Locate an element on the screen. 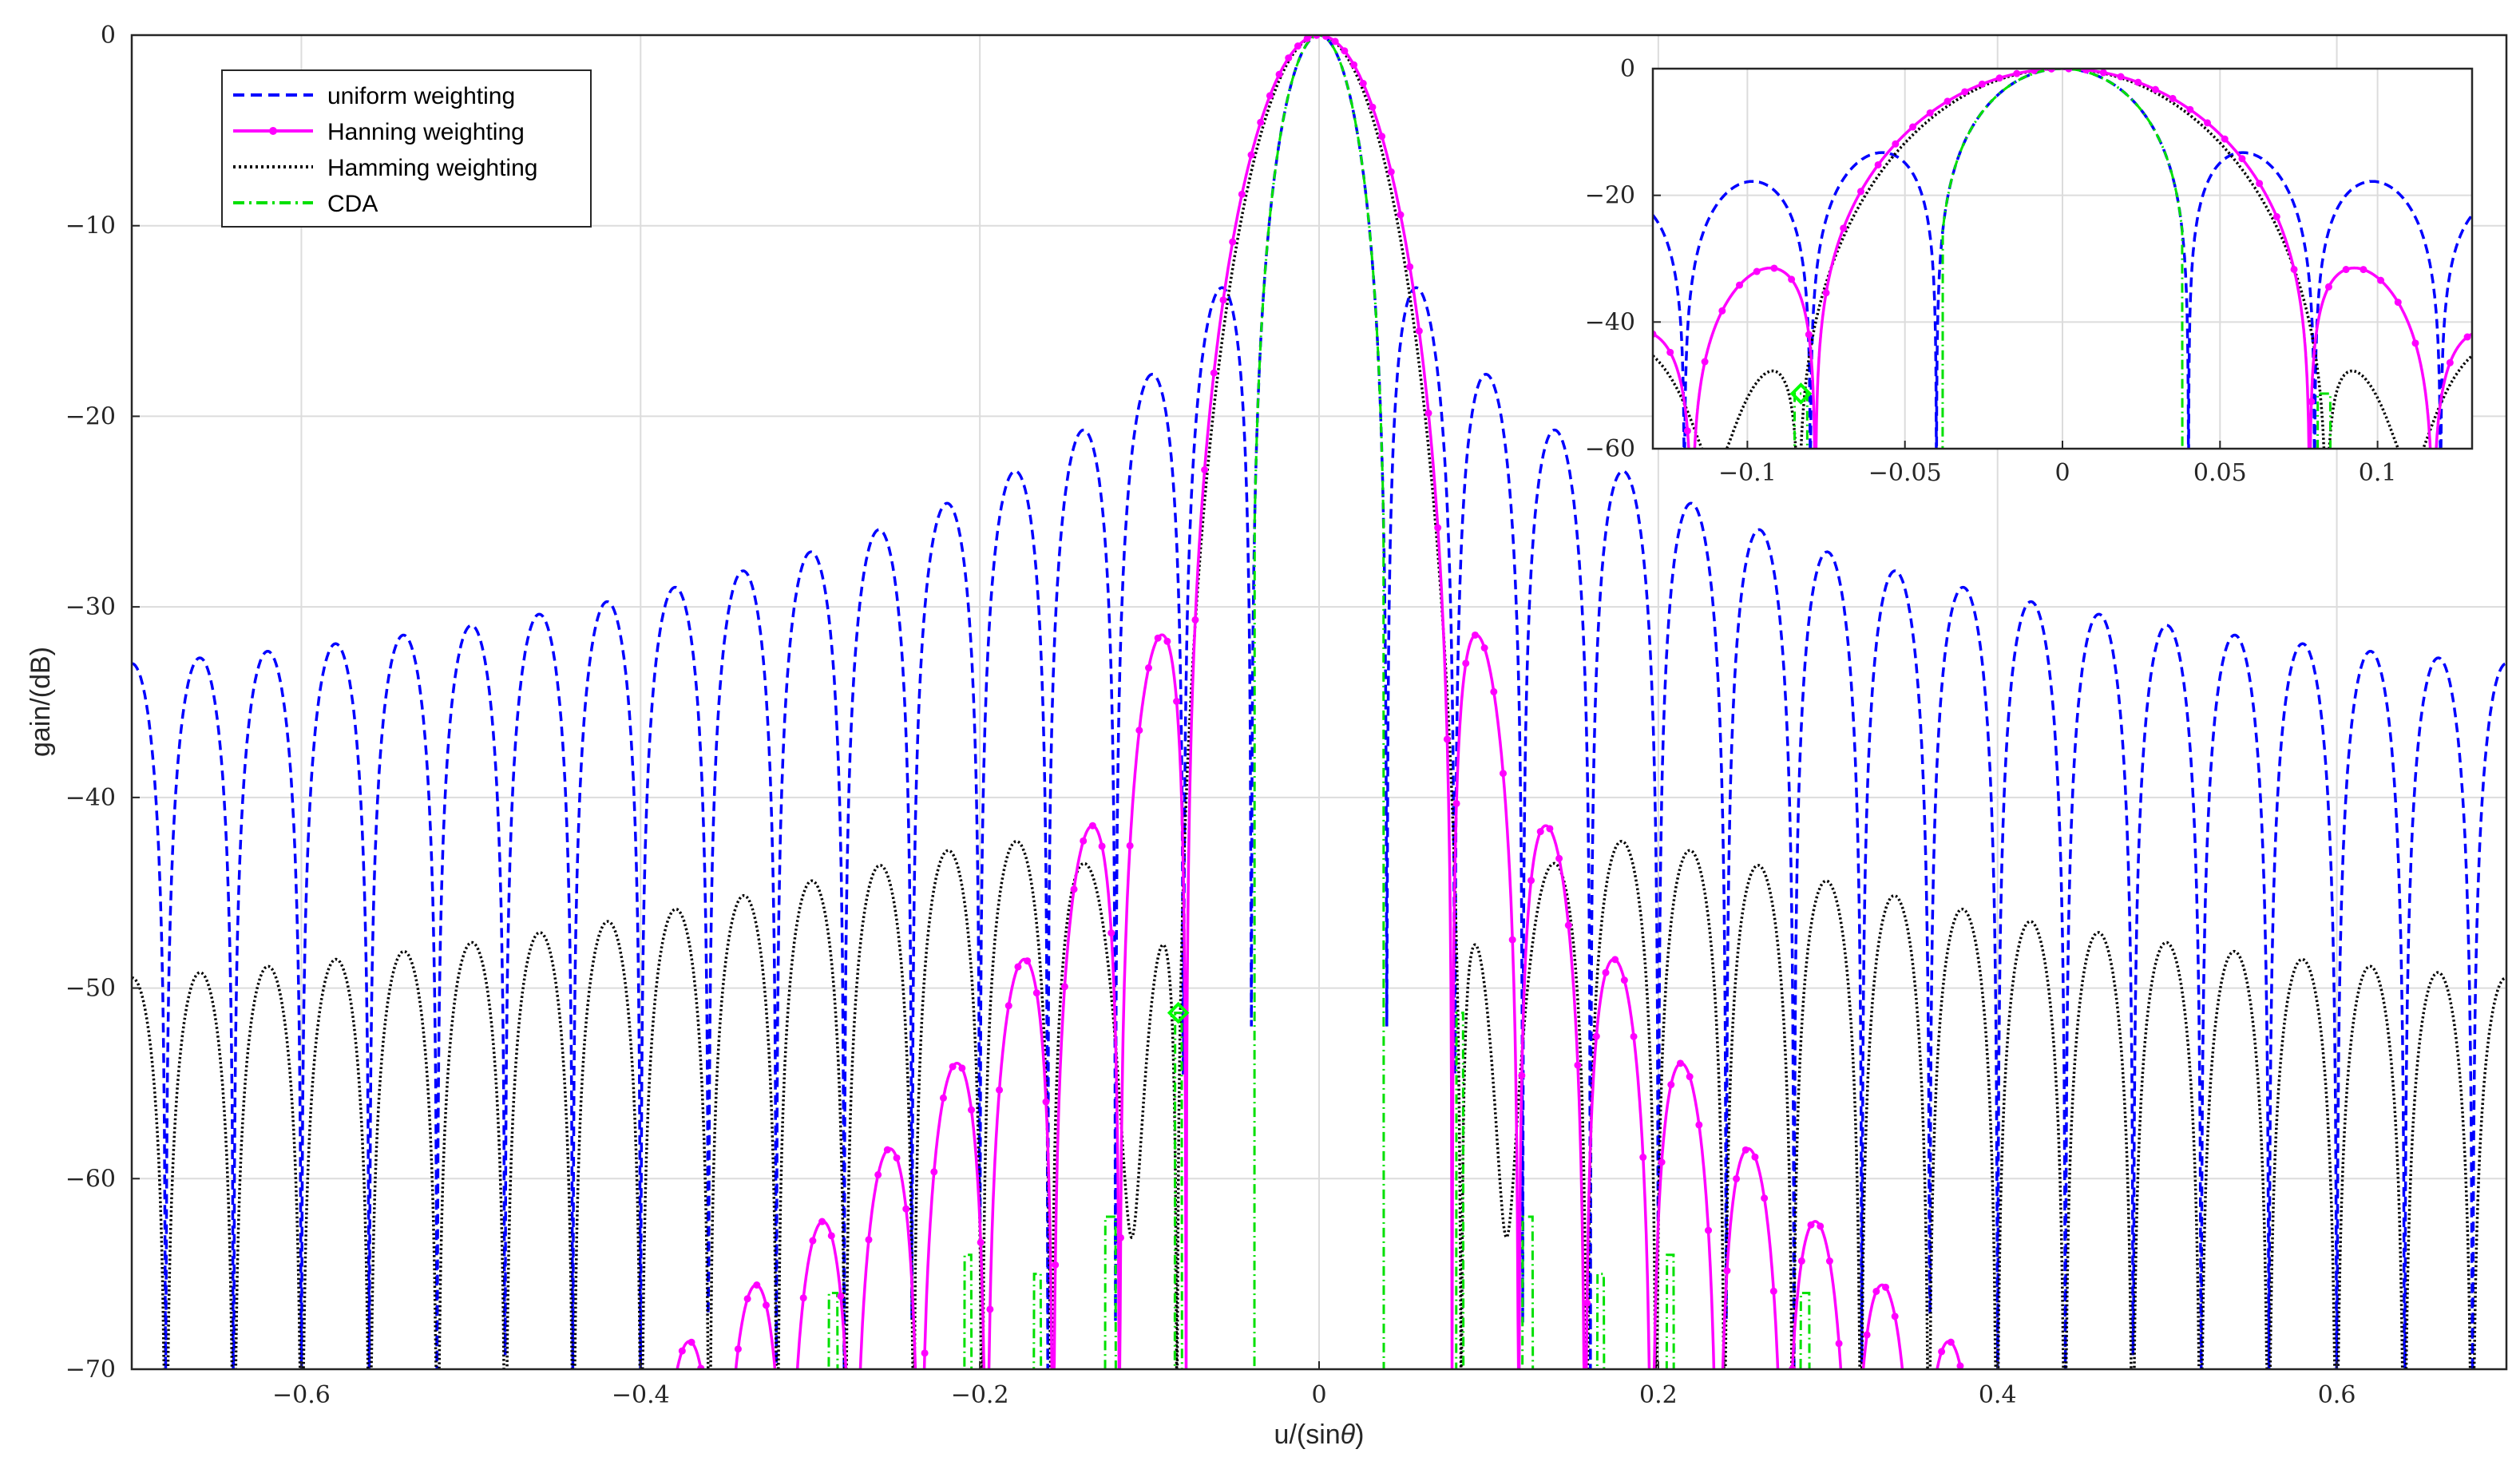 The height and width of the screenshot is (1477, 2520). y-tick-label: −20 is located at coordinates (91, 416).